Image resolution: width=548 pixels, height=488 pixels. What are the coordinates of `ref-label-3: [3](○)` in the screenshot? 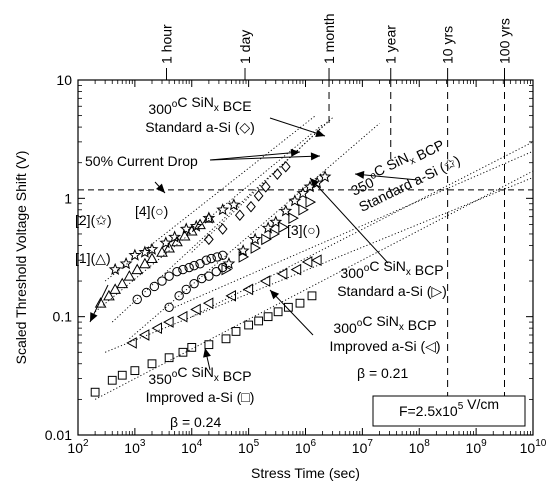 It's located at (303, 230).